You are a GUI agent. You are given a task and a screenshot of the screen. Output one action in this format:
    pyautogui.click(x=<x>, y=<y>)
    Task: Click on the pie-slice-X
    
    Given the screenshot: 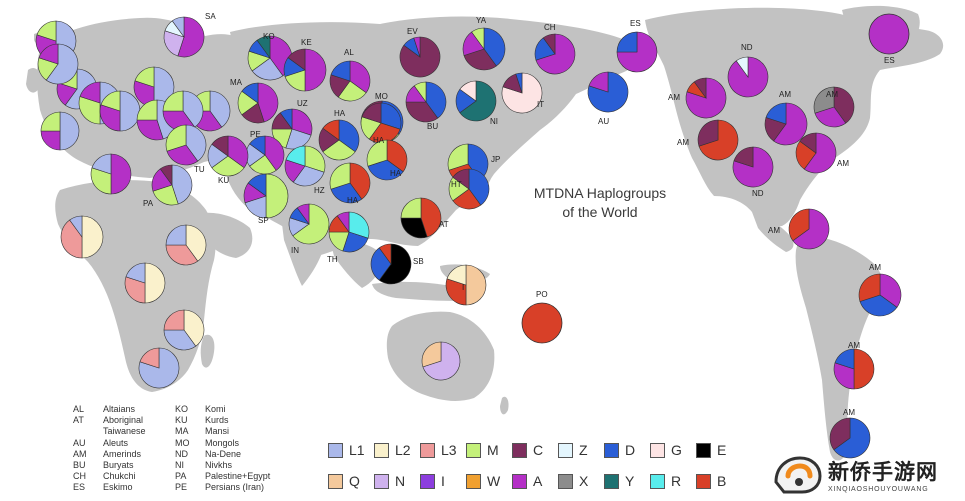 What is the action you would take?
    pyautogui.click(x=824, y=100)
    